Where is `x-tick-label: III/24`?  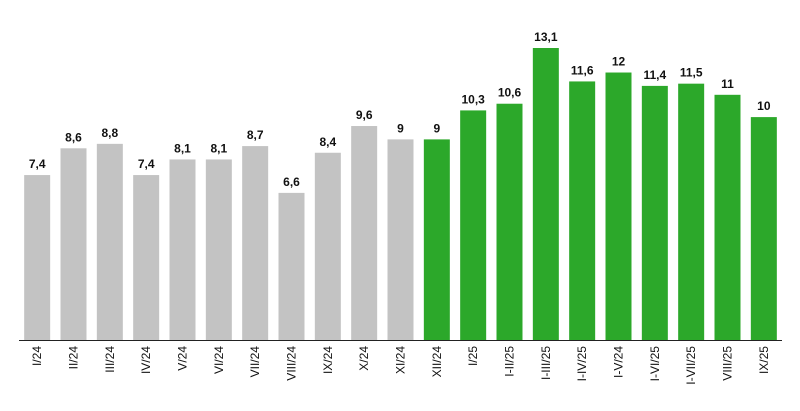
x-tick-label: III/24 is located at coordinates (110, 359).